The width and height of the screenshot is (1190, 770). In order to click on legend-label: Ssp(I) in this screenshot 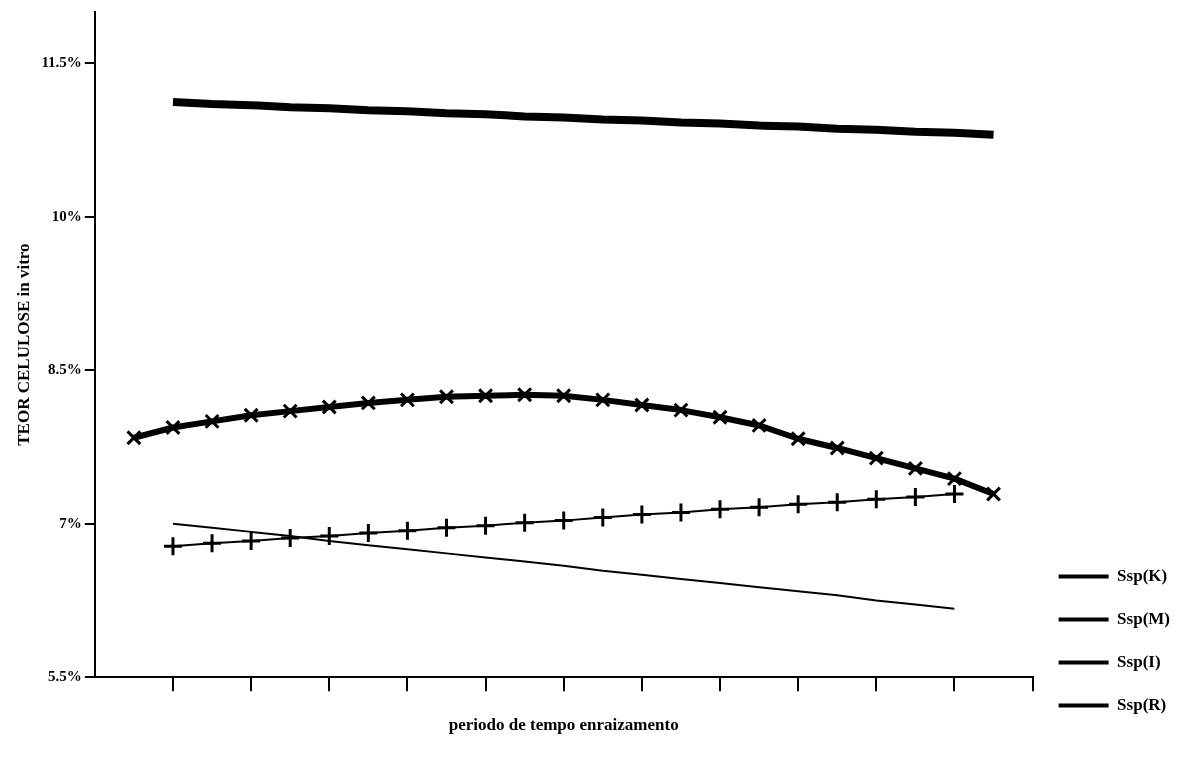, I will do `click(1139, 661)`.